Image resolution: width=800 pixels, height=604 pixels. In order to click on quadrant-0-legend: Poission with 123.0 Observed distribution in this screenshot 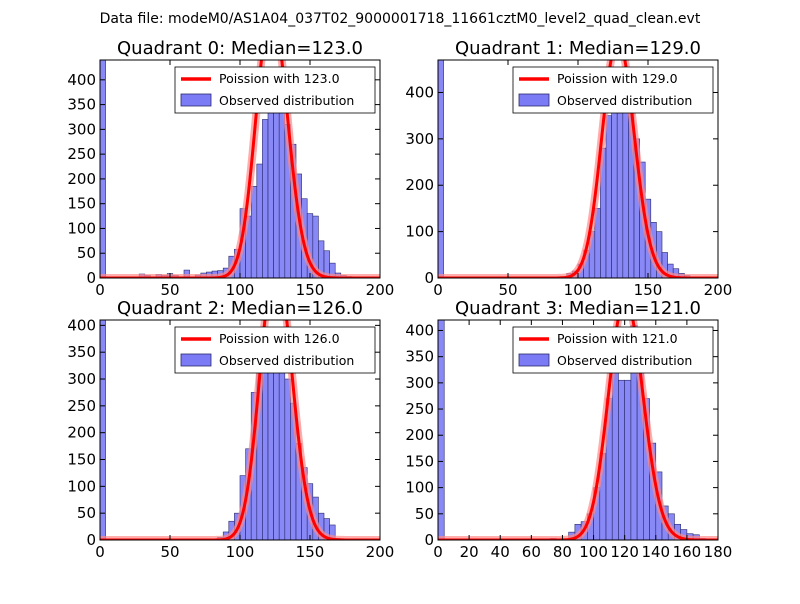, I will do `click(275, 90)`.